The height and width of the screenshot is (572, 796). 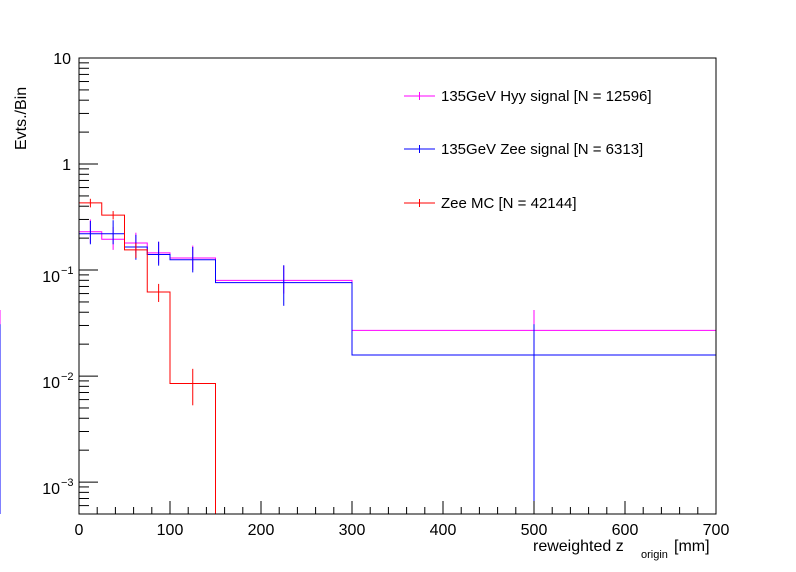 I want to click on y-axis-label: Evts./Bin, so click(x=21, y=118).